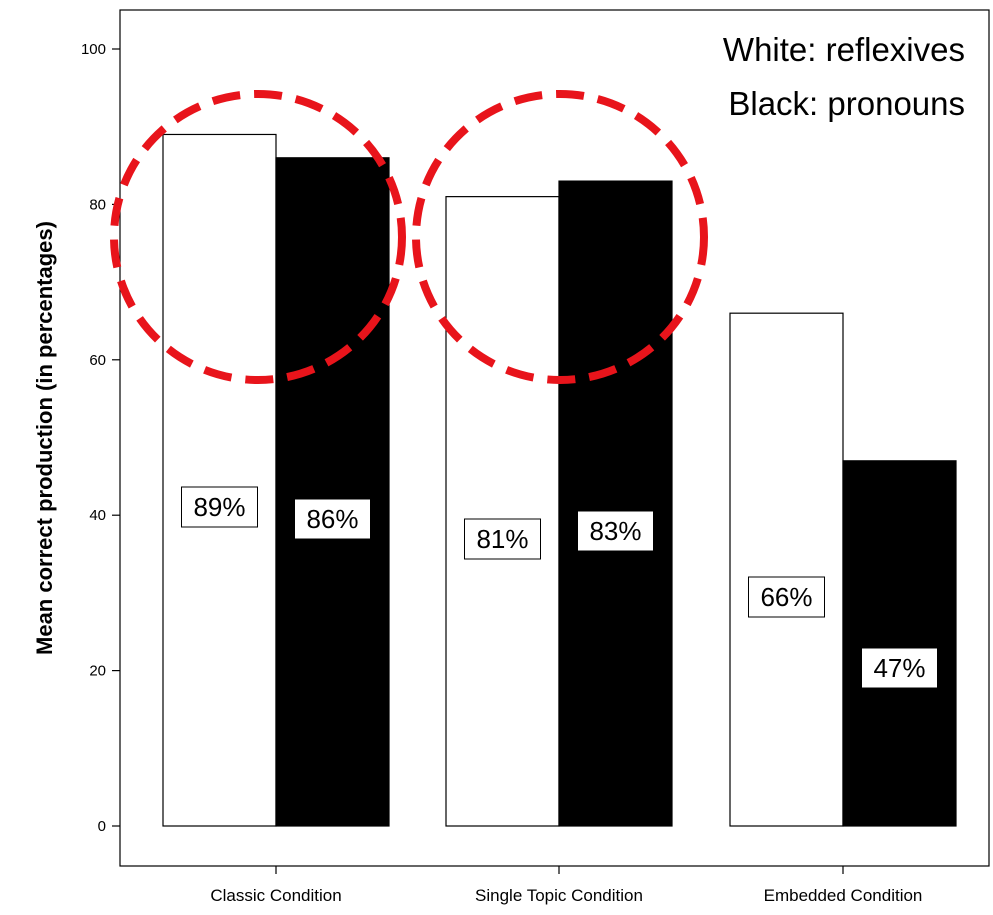 The width and height of the screenshot is (993, 915). Describe the element at coordinates (97, 515) in the screenshot. I see `y-tick-label: 40` at that location.